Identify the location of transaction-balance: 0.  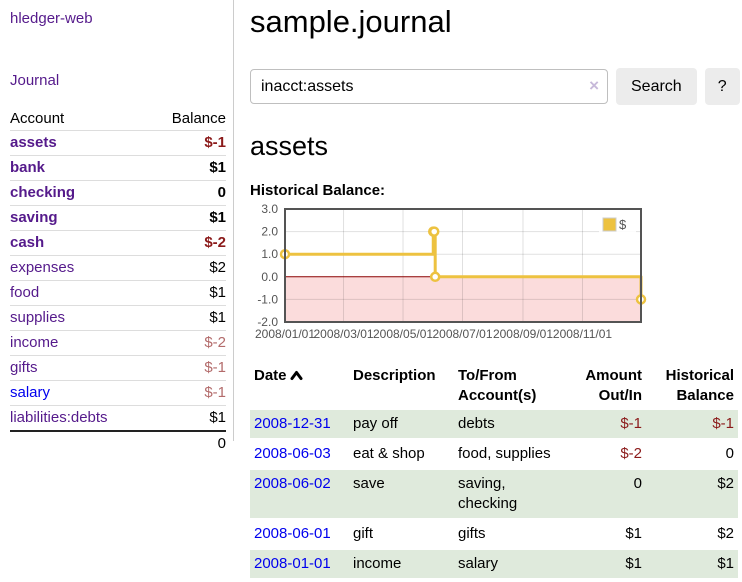
(729, 453).